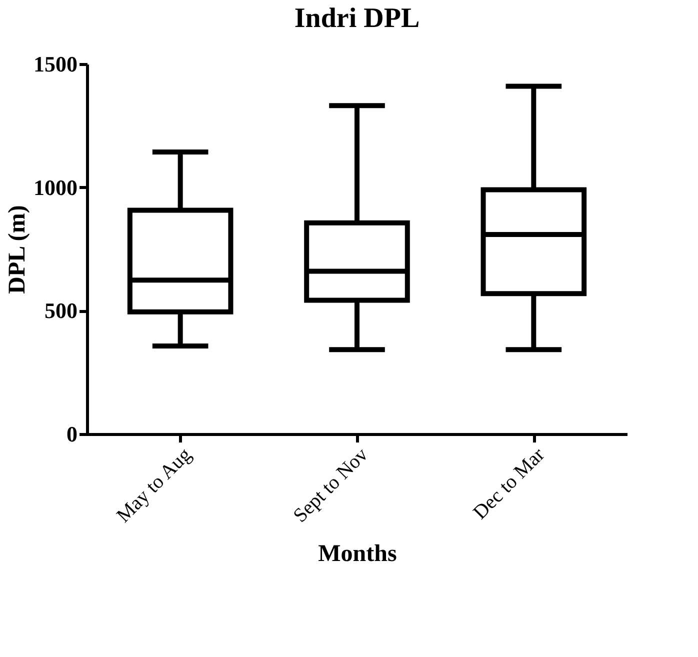  What do you see at coordinates (357, 18) in the screenshot?
I see `chart-title: Indri DPL` at bounding box center [357, 18].